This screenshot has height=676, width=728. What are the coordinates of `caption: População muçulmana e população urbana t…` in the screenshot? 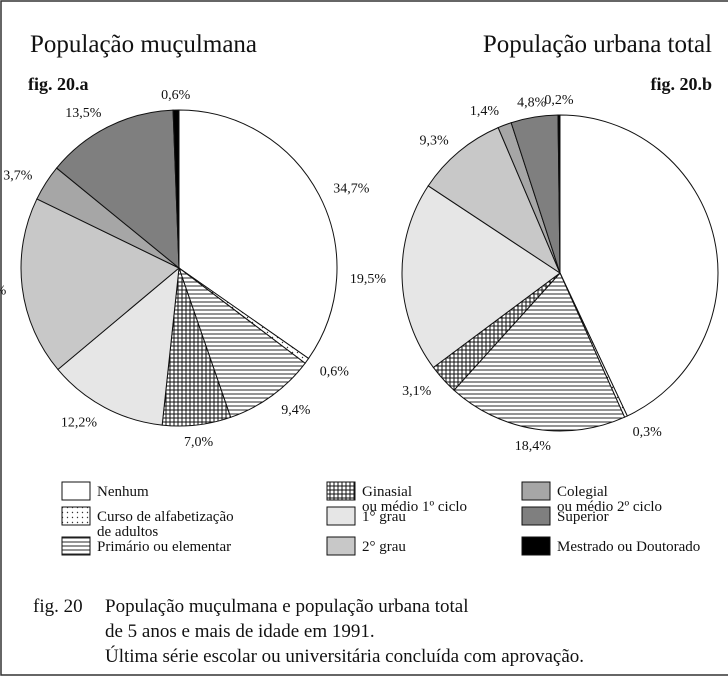 It's located at (344, 631).